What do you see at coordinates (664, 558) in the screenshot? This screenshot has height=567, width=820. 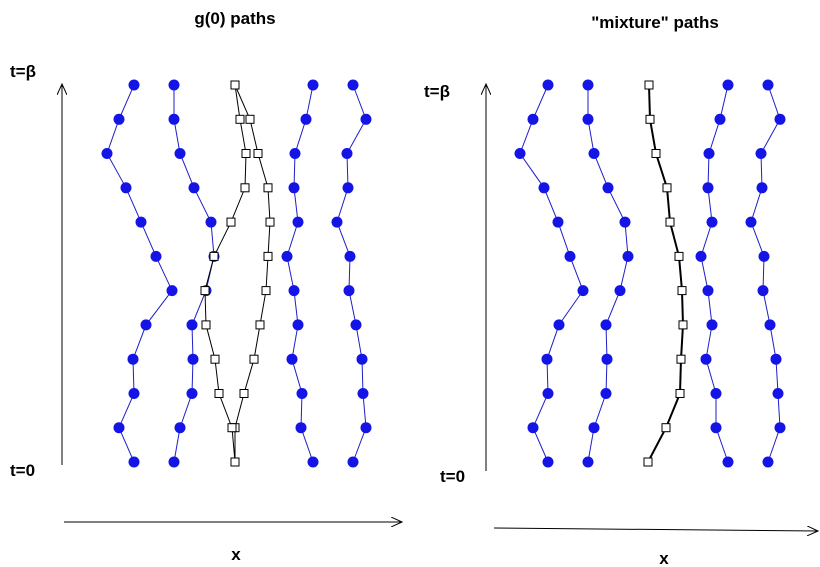 I see `right-x-label: x` at bounding box center [664, 558].